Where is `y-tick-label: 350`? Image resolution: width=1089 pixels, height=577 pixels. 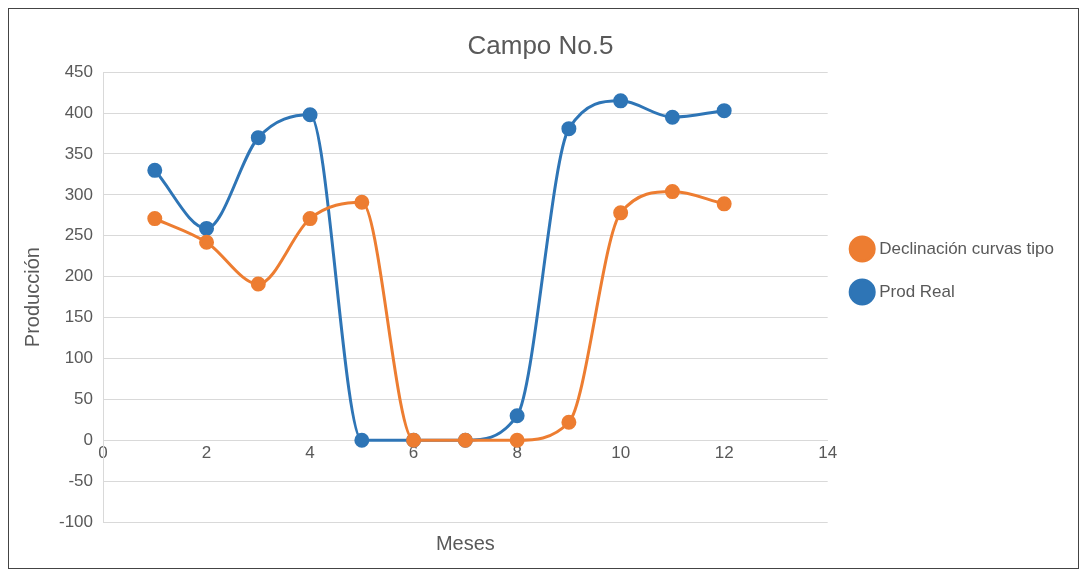 y-tick-label: 350 is located at coordinates (79, 153).